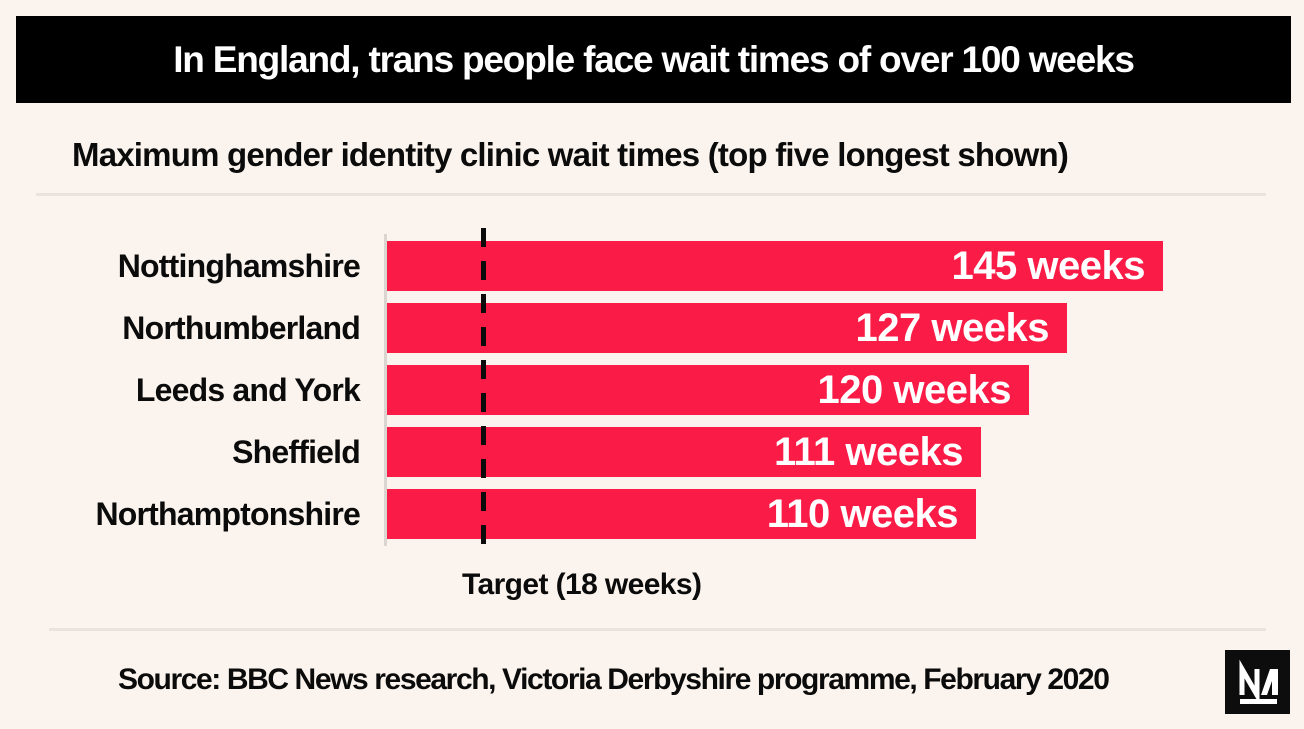 This screenshot has height=729, width=1304. I want to click on category-label-sheffield: Sheffield, so click(296, 452).